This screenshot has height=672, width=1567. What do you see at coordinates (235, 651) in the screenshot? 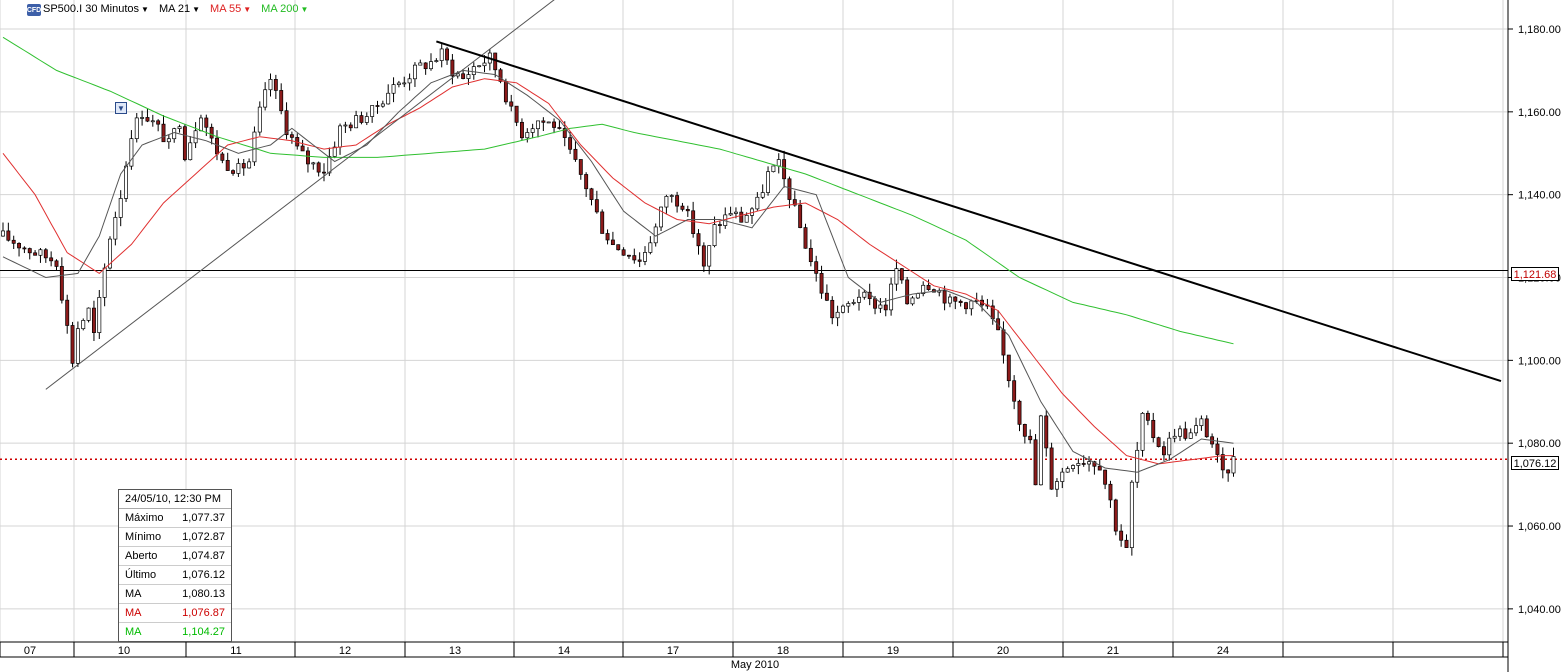
I see `x-tick-label: 11` at bounding box center [235, 651].